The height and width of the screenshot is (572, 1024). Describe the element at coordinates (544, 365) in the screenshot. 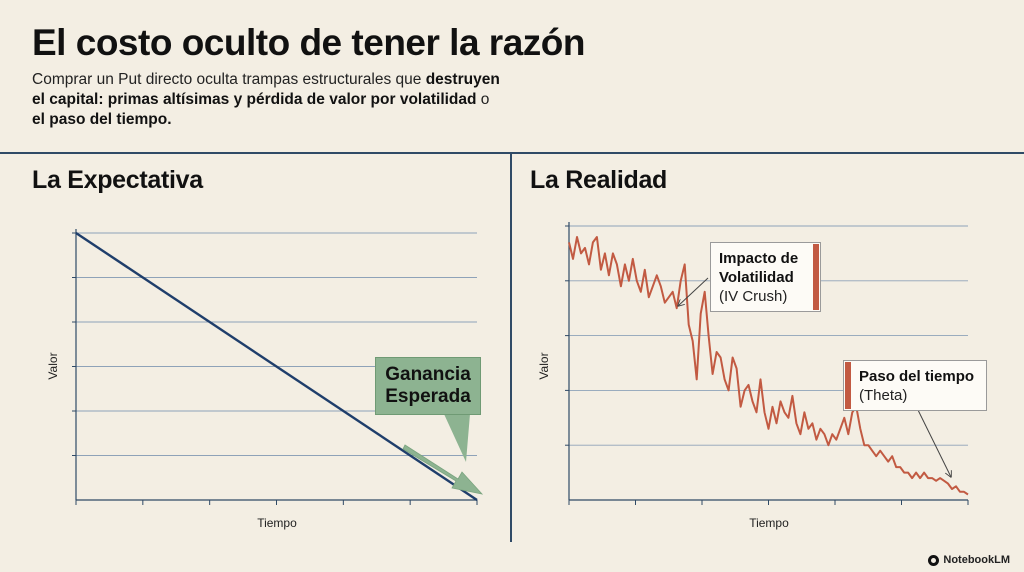

I see `right-ylabel: Valor` at that location.